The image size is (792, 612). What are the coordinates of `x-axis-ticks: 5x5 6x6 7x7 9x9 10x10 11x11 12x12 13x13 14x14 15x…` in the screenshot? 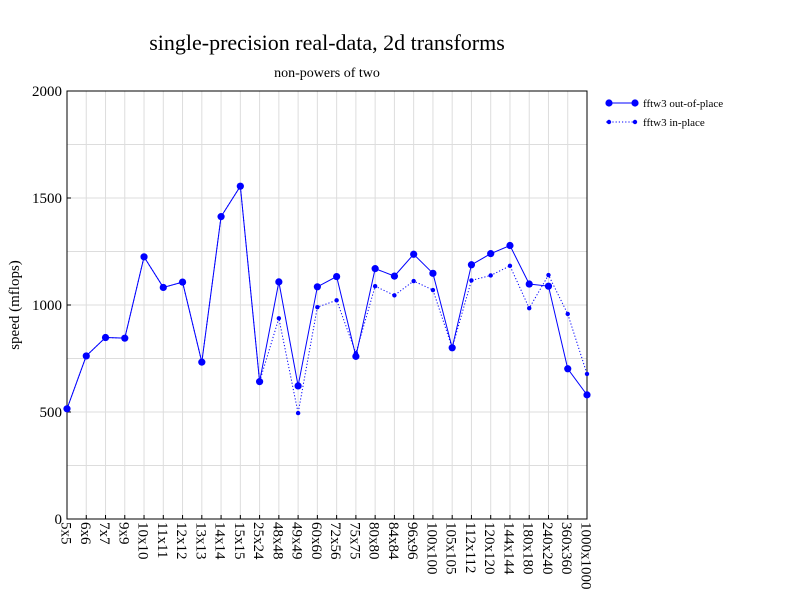 It's located at (326, 552).